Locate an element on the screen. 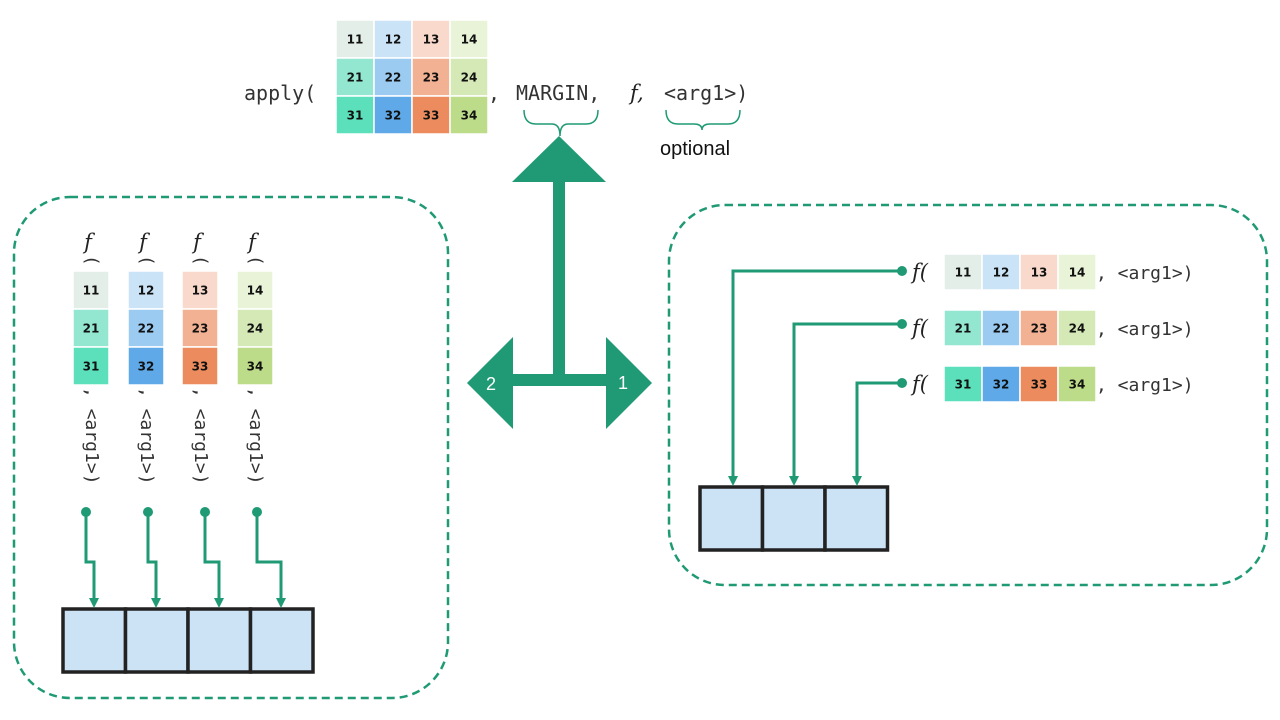  right-row-2: f( 21 22 23 24 , <arg1>) is located at coordinates (1052, 328).